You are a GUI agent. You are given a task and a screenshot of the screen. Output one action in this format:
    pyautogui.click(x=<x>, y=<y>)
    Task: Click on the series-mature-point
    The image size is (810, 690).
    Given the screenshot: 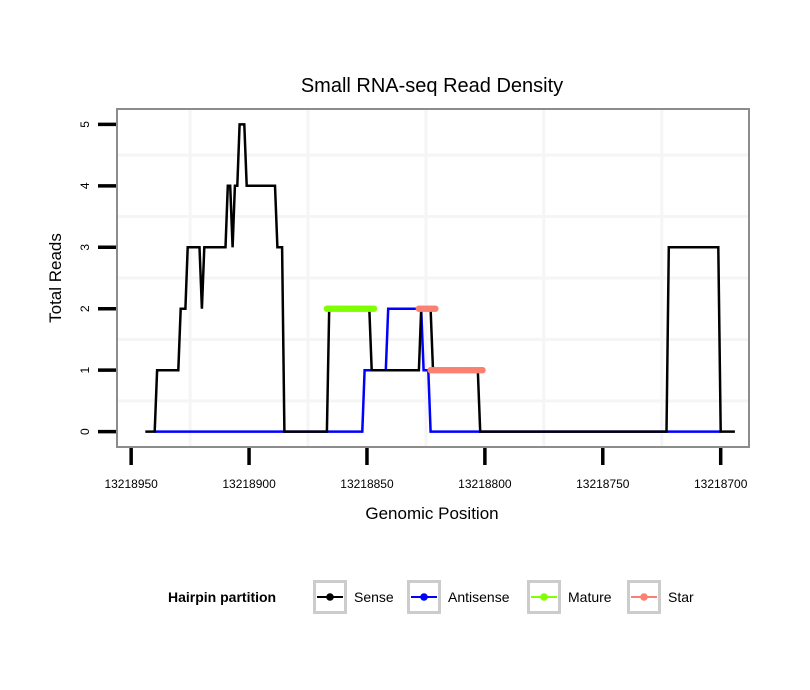 What is the action you would take?
    pyautogui.click(x=374, y=308)
    